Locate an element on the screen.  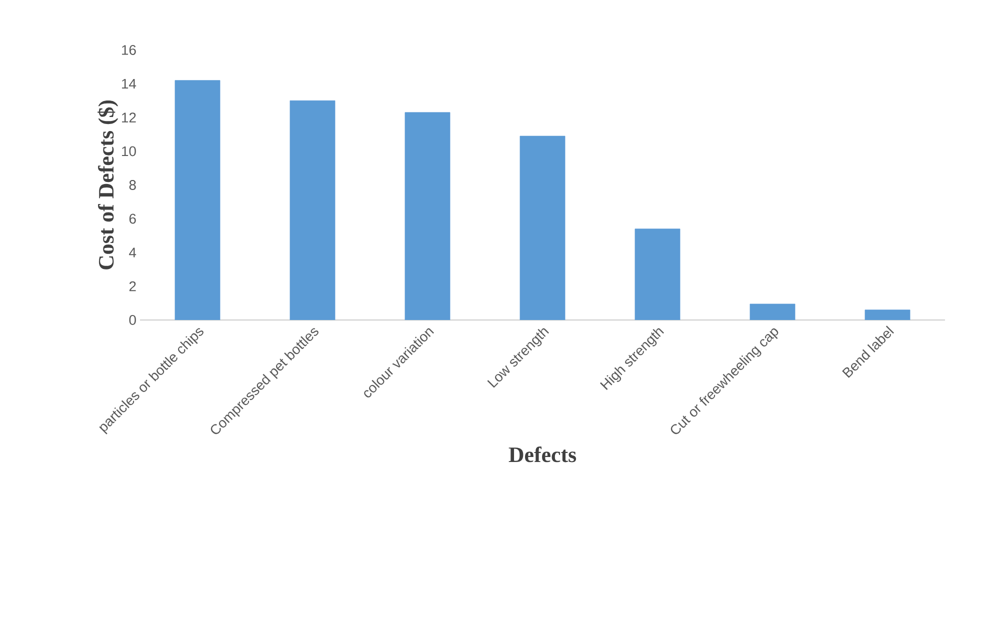
y-tick-label: 16 is located at coordinates (129, 50).